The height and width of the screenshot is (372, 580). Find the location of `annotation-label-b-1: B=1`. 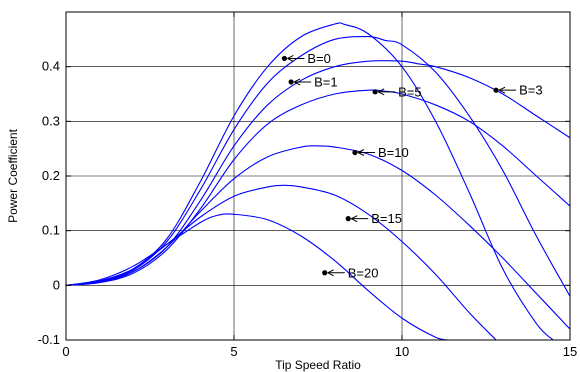

annotation-label-b-1: B=1 is located at coordinates (326, 81).